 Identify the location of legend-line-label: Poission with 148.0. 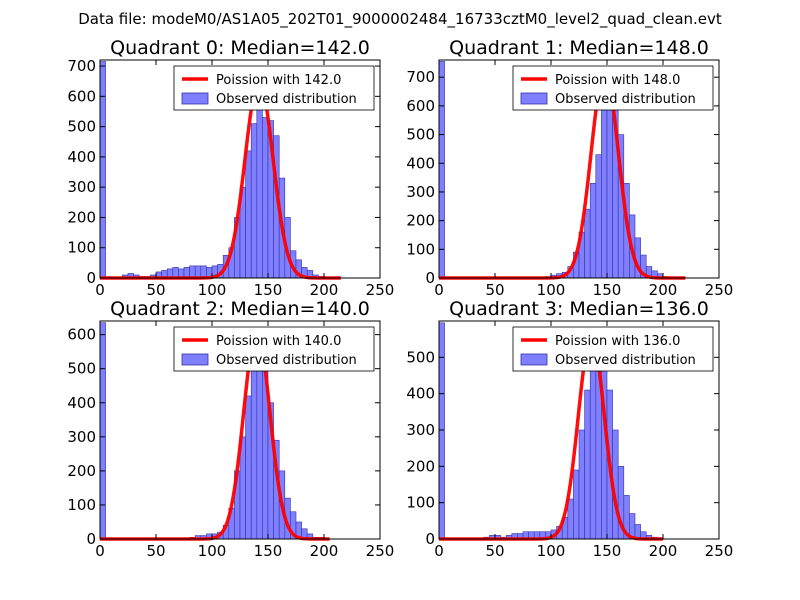
(617, 80).